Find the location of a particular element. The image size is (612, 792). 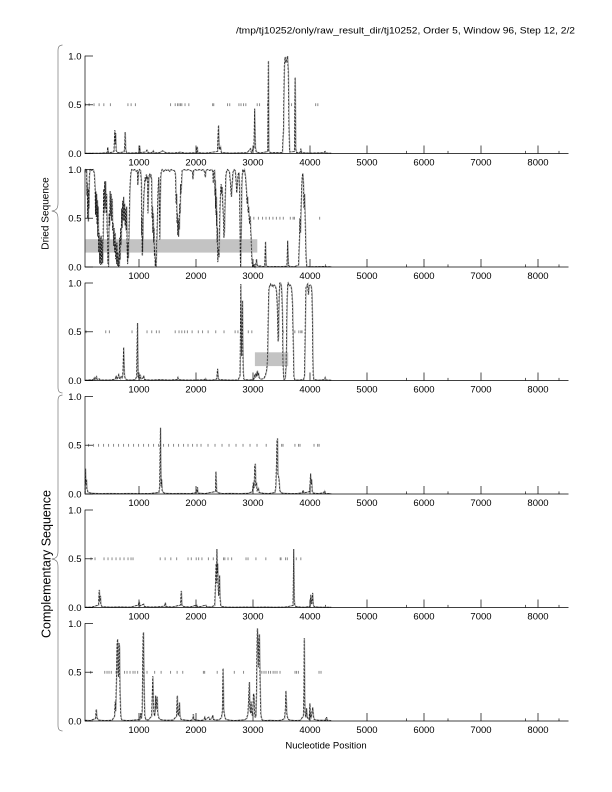

svg-text: Complementary Sequence is located at coordinates (47, 564).